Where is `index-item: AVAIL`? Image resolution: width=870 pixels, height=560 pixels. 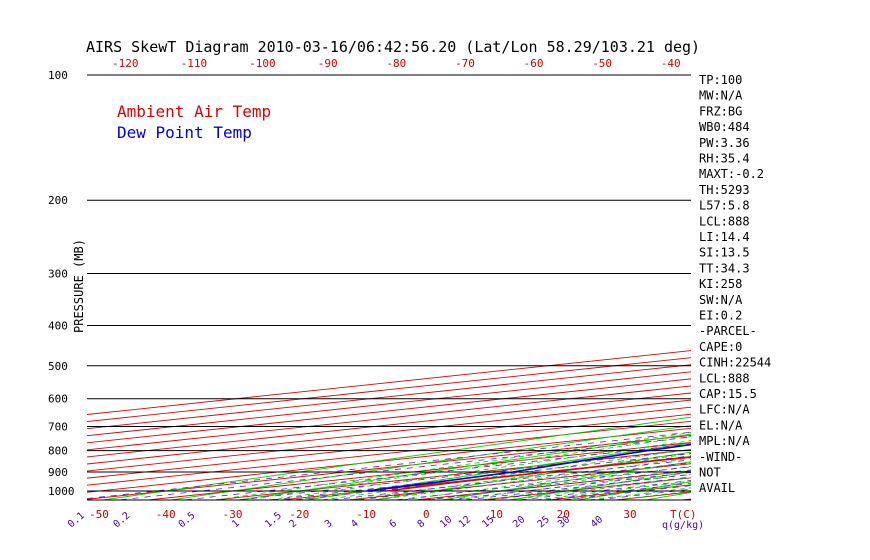 index-item: AVAIL is located at coordinates (717, 488).